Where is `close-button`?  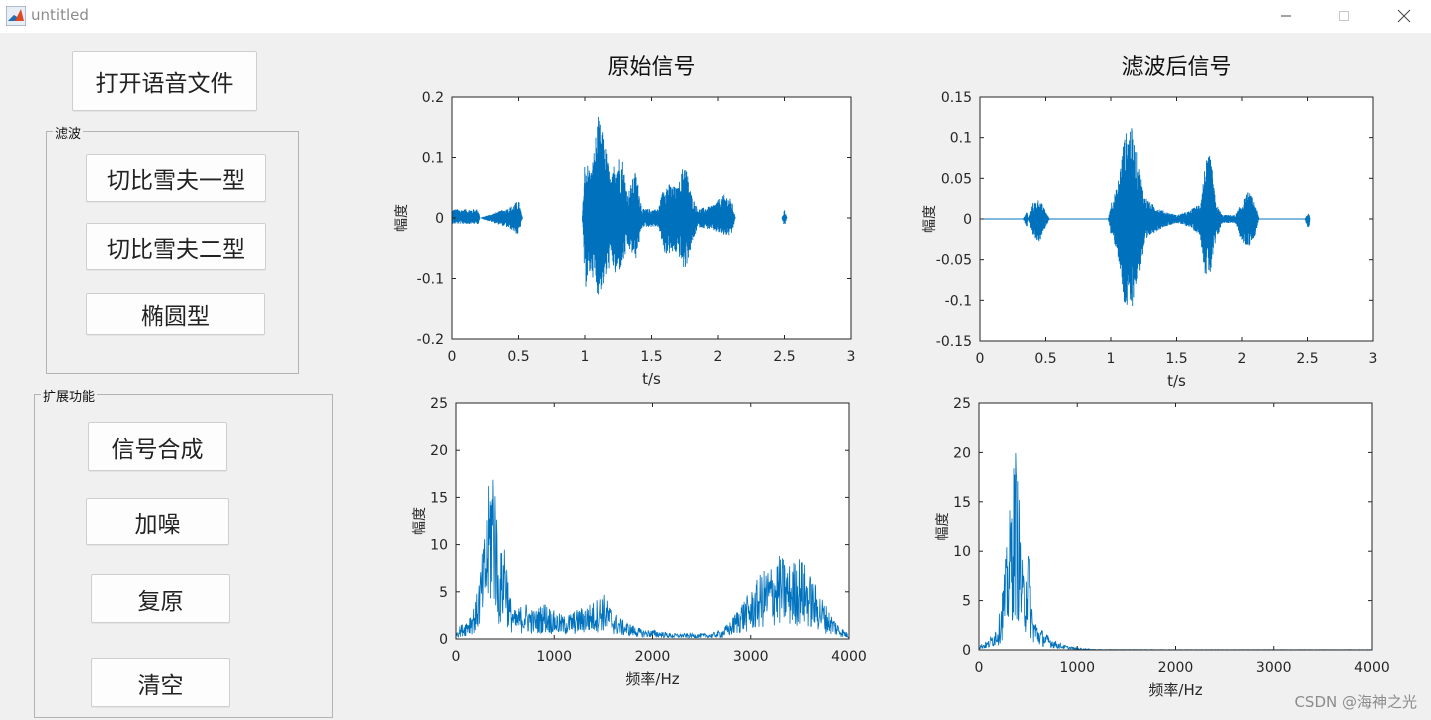
close-button is located at coordinates (1404, 16).